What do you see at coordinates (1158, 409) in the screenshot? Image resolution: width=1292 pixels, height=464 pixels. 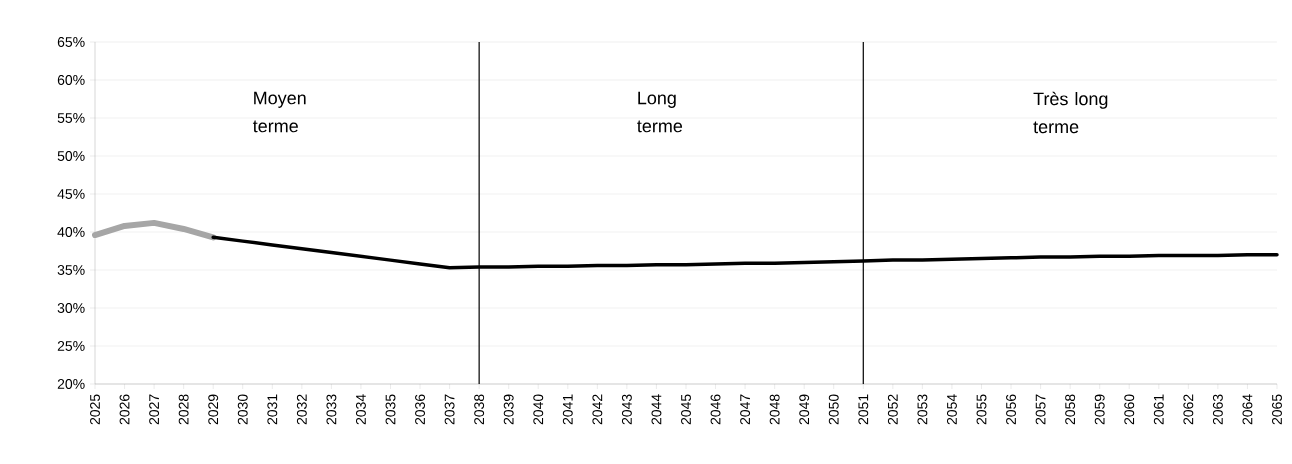 I see `x-tick-label: 2061` at bounding box center [1158, 409].